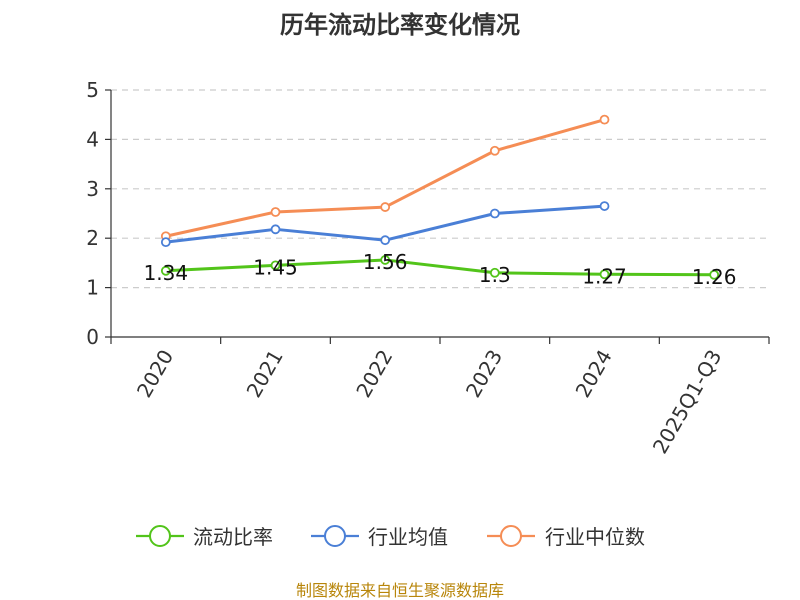 The image size is (800, 600). Describe the element at coordinates (400, 590) in the screenshot. I see `source-credit: 制图数据来自恒生聚源数据库` at that location.